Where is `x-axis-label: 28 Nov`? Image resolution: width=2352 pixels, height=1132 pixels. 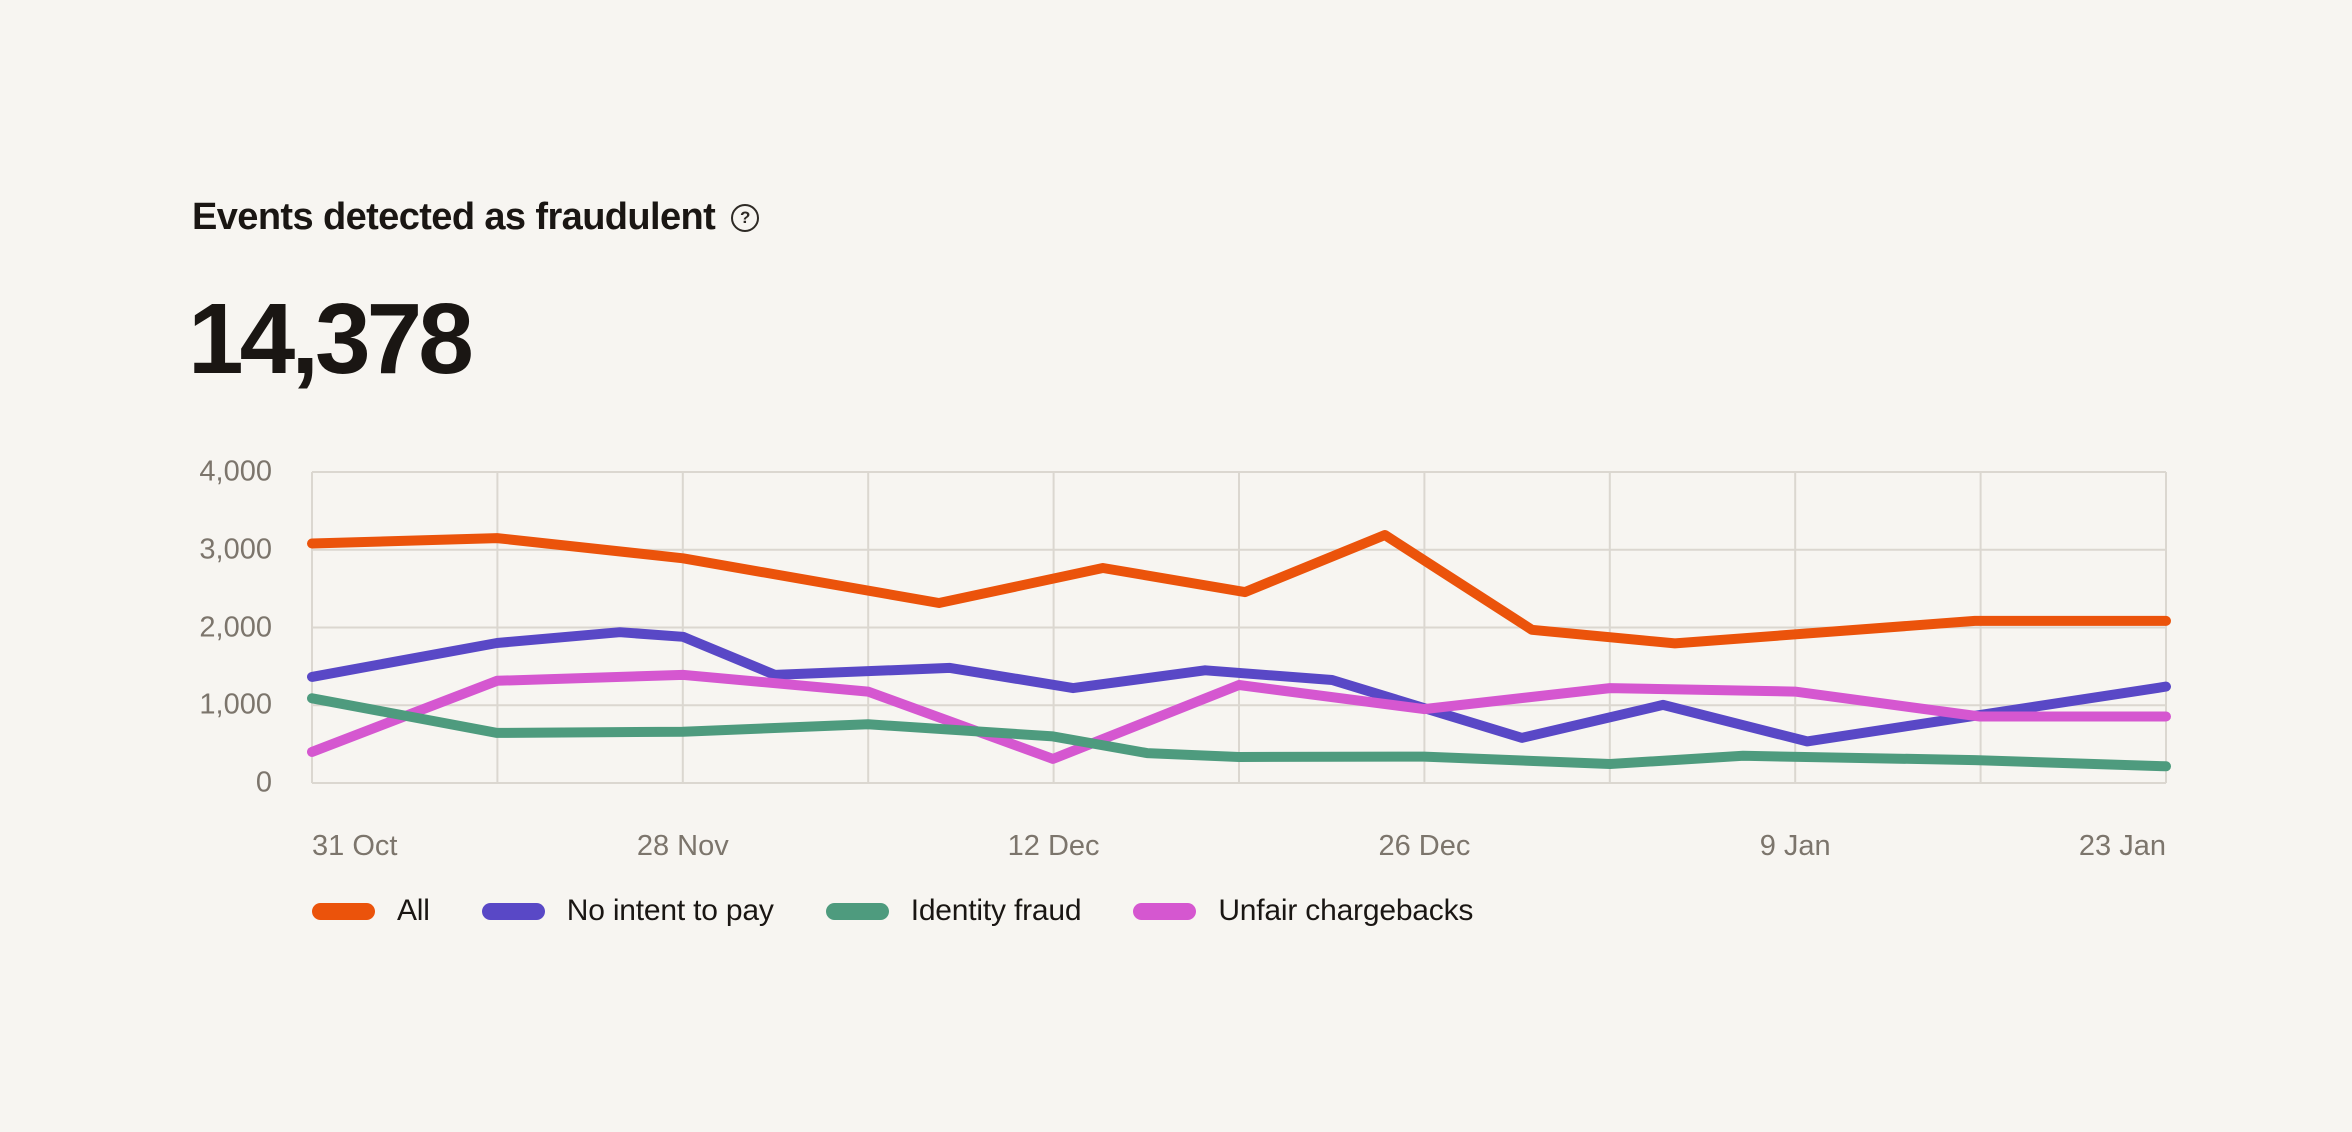 x-axis-label: 28 Nov is located at coordinates (682, 846).